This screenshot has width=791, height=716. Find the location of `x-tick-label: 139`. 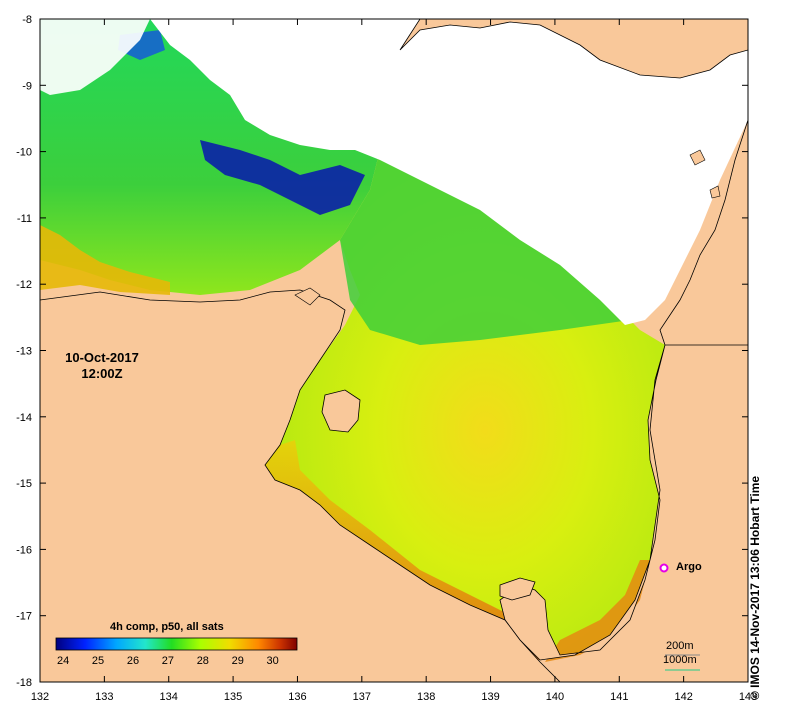

x-tick-label: 139 is located at coordinates (490, 697).